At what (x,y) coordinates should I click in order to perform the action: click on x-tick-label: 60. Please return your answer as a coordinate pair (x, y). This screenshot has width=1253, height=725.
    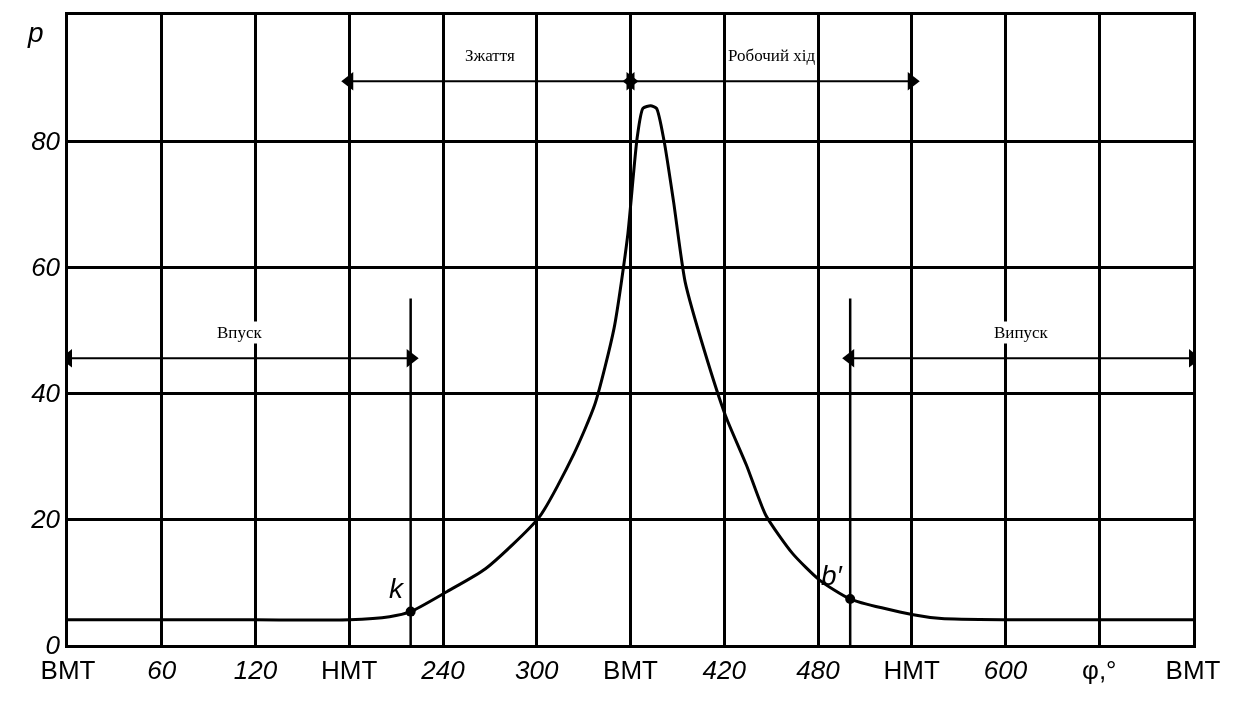
    Looking at the image, I should click on (162, 669).